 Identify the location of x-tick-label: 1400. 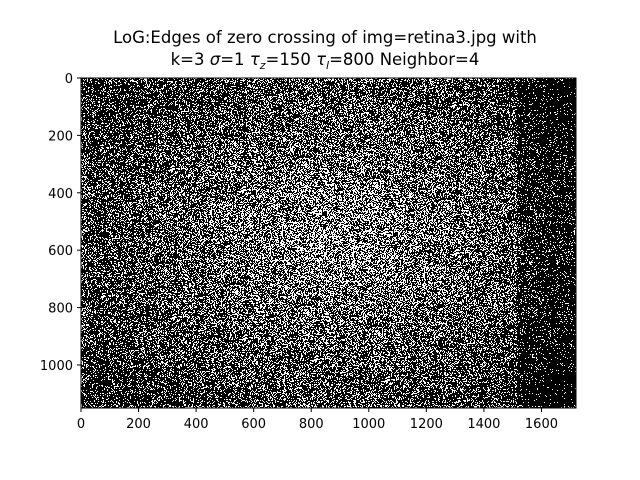
(483, 424).